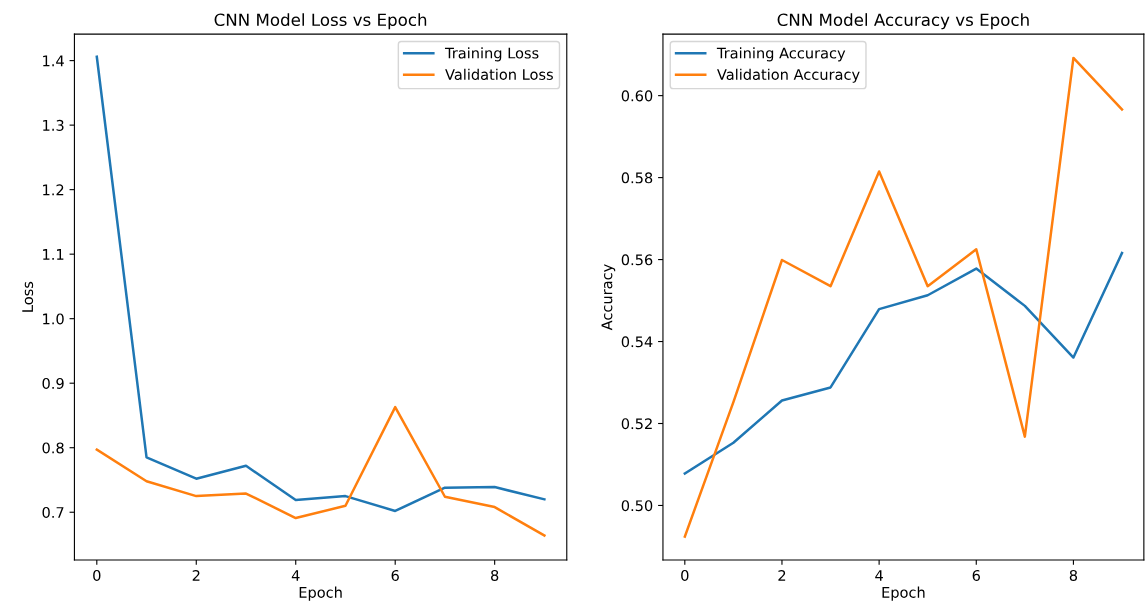 This screenshot has height=610, width=1145. I want to click on legend-label: Validation Accuracy, so click(788, 75).